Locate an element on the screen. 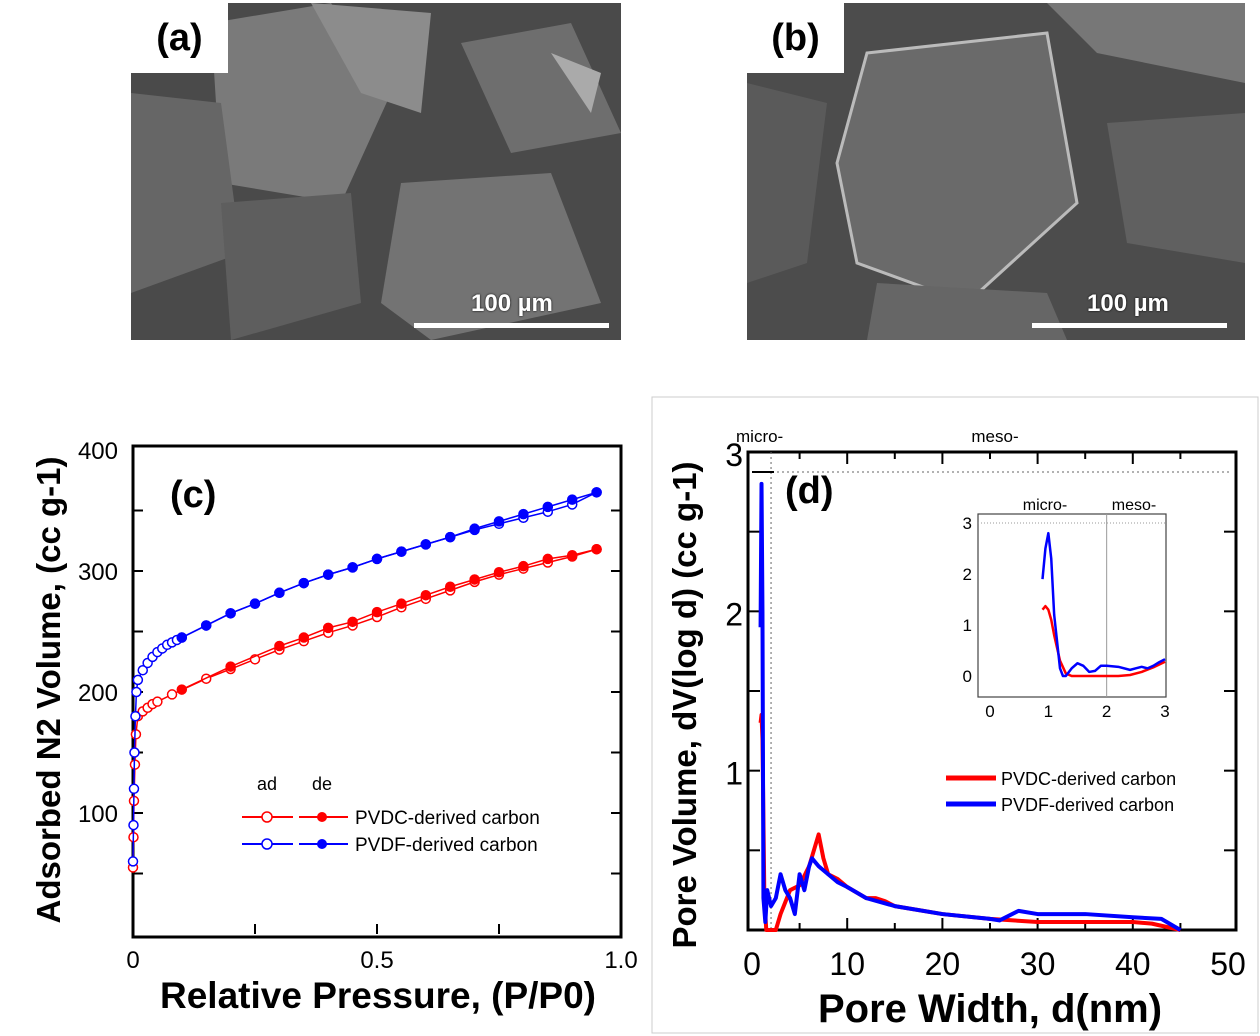 The width and height of the screenshot is (1260, 1036). x-tick-label: 0.5 is located at coordinates (376, 960).